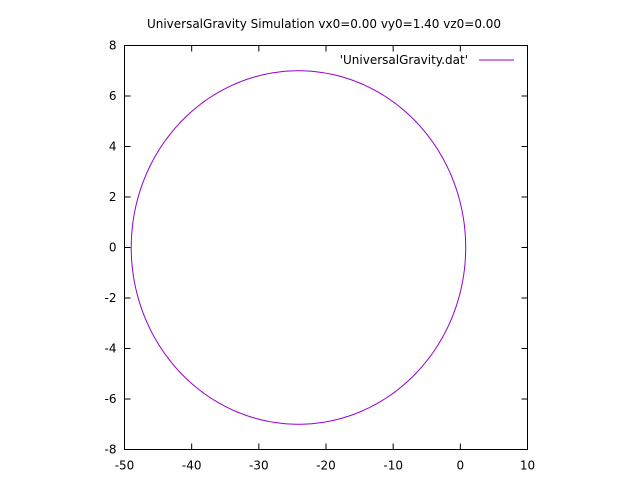 Image resolution: width=640 pixels, height=480 pixels. I want to click on x-tick-label: -50, so click(125, 466).